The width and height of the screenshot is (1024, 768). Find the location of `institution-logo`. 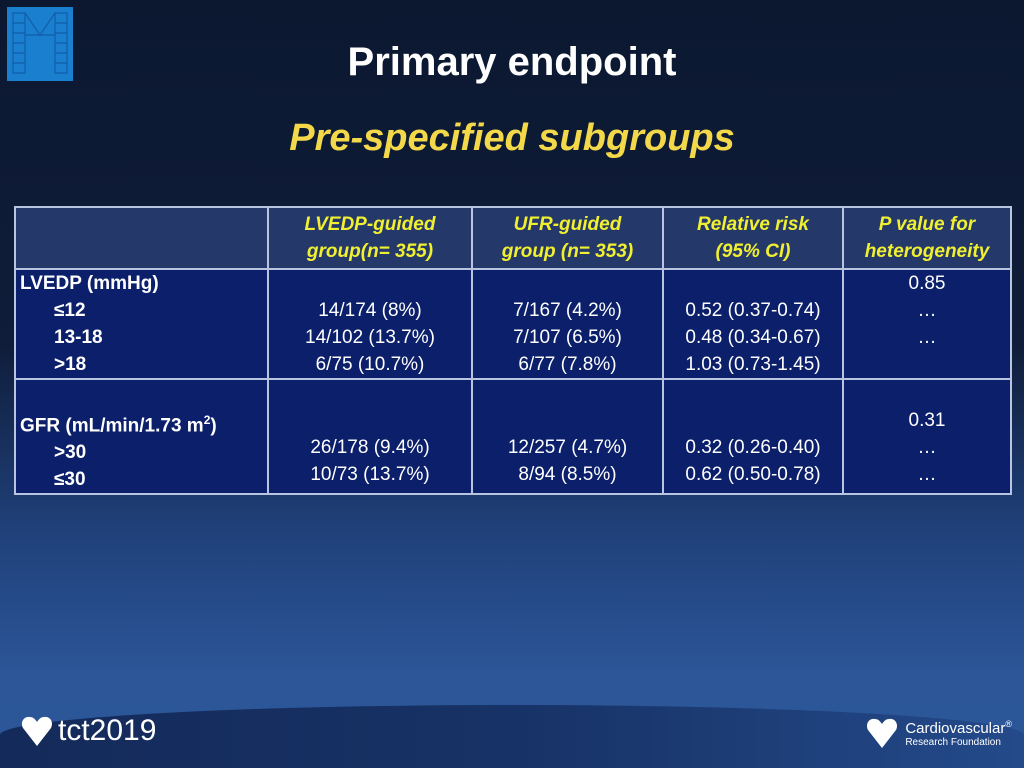

institution-logo is located at coordinates (40, 44).